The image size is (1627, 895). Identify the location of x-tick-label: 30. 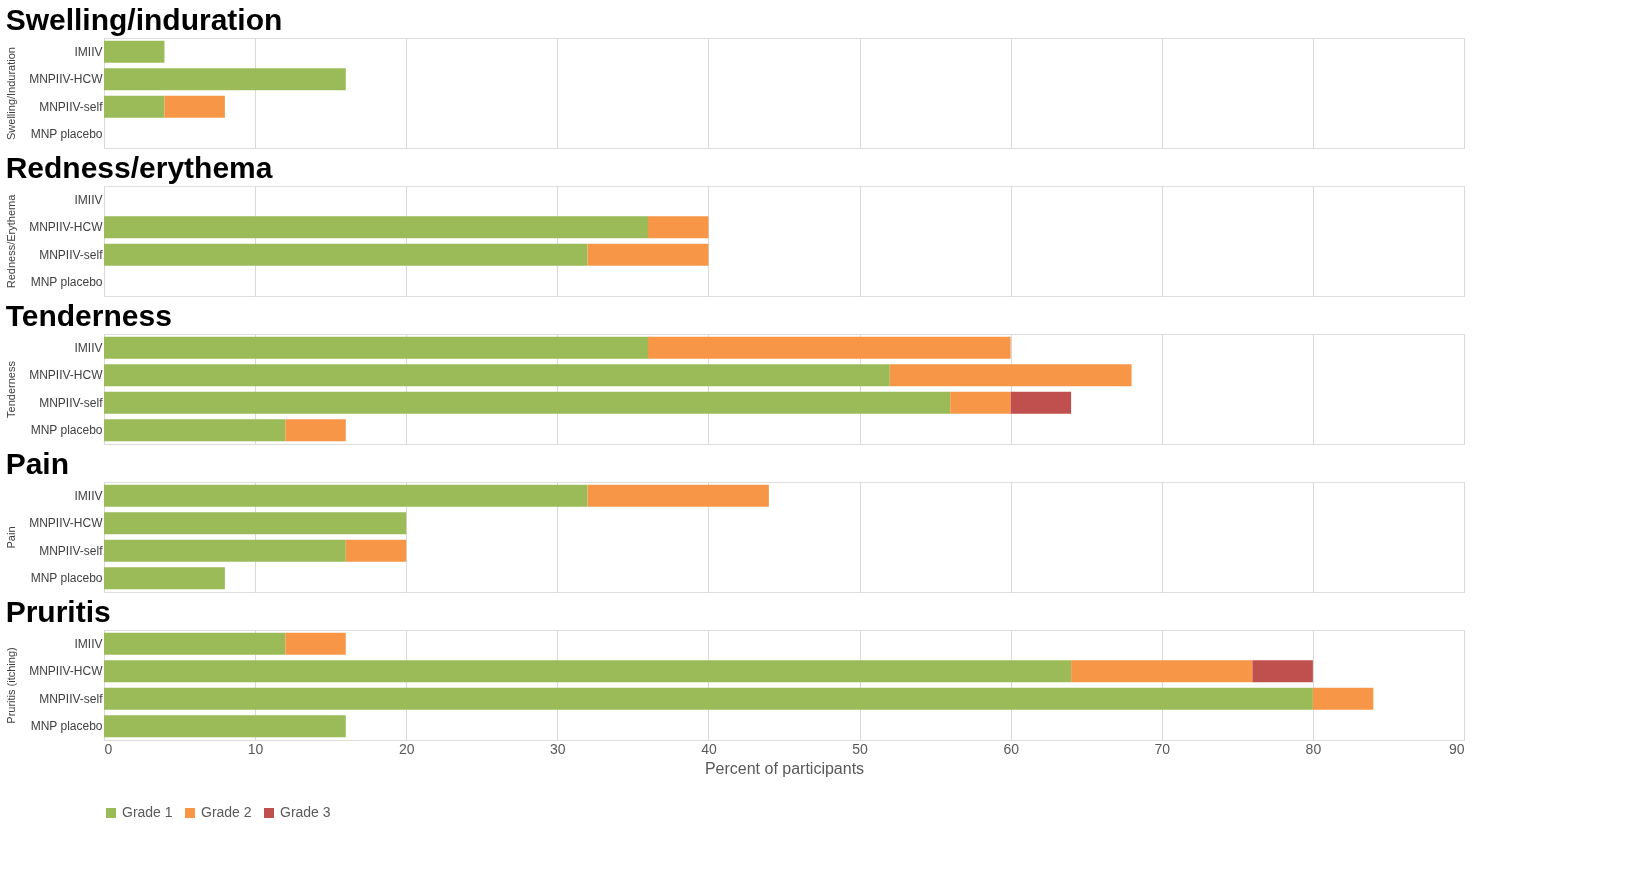
(558, 748).